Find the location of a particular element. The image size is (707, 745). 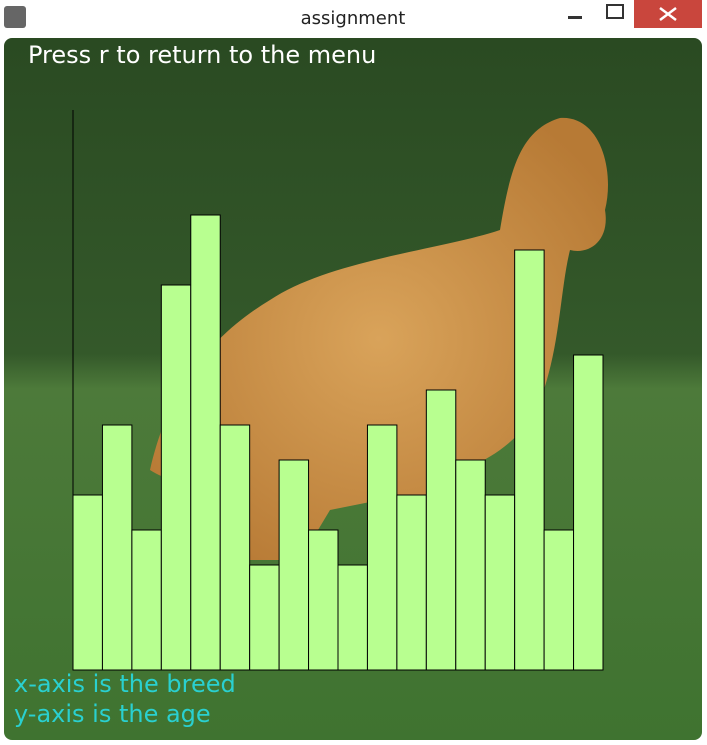

minimize-button is located at coordinates (575, 17).